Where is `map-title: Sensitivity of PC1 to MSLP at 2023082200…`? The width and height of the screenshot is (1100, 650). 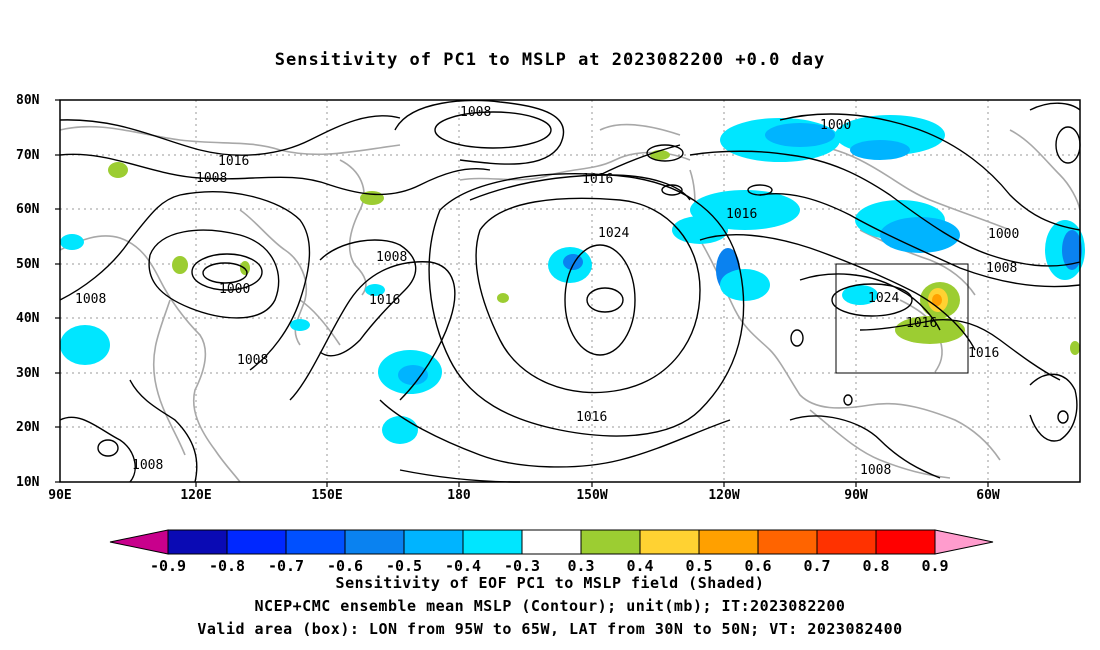
map-title: Sensitivity of PC1 to MSLP at 2023082200… is located at coordinates (550, 60).